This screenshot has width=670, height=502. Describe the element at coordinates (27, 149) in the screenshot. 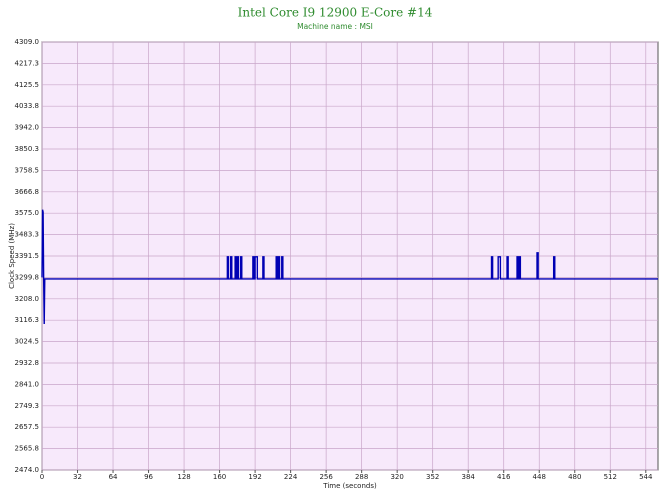

I see `y-tick-label: 3850.3` at that location.